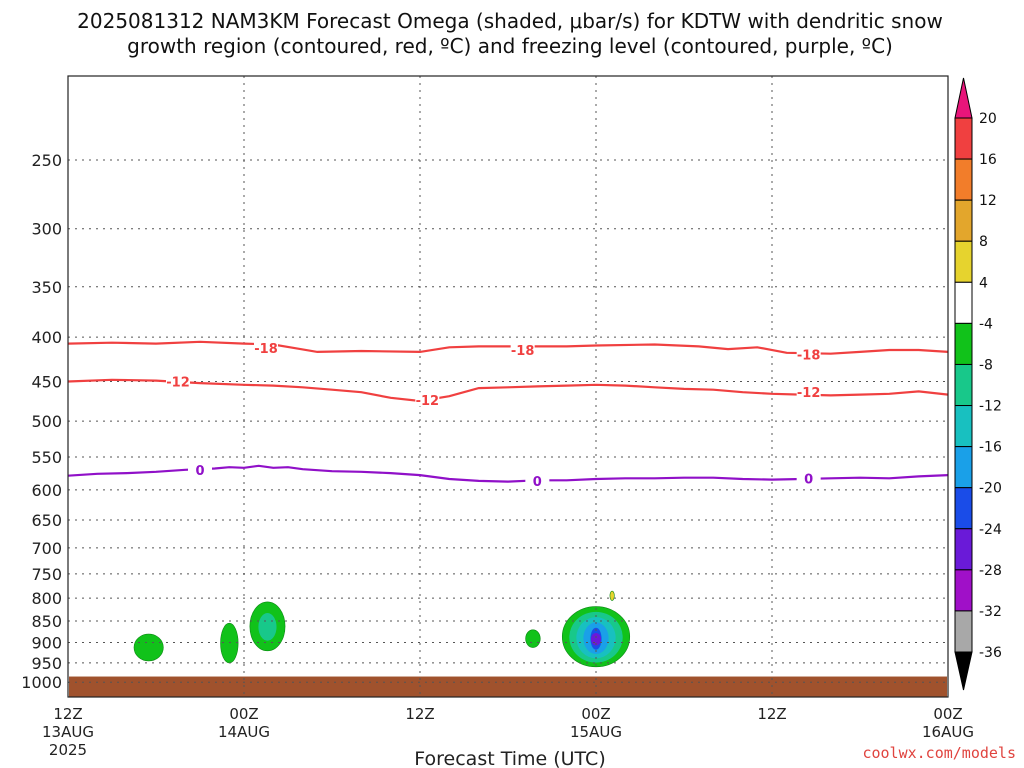 The height and width of the screenshot is (768, 1024). What do you see at coordinates (990, 489) in the screenshot?
I see `colorbar-tick-label: -20` at bounding box center [990, 489].